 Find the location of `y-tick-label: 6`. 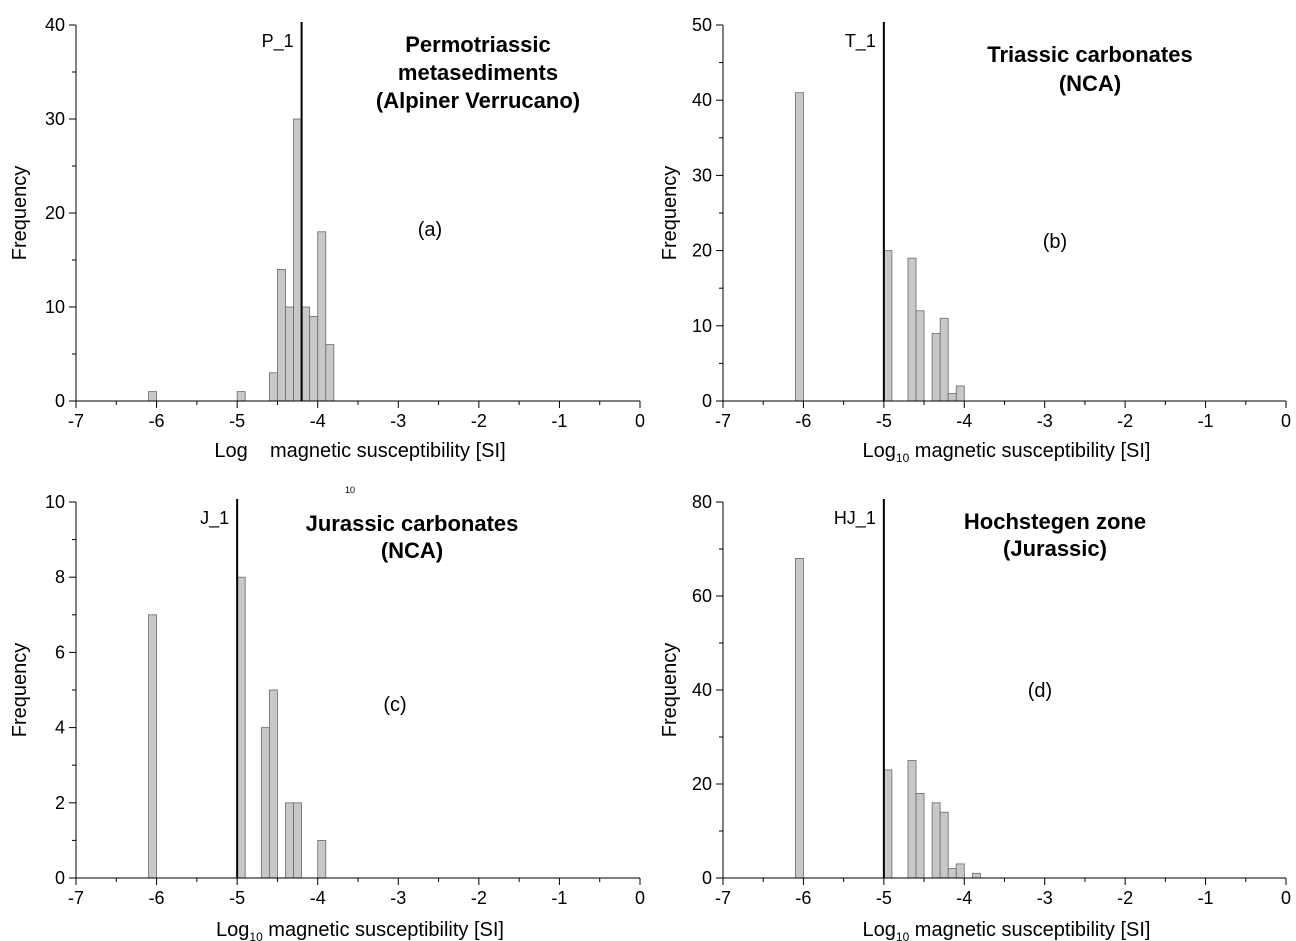

y-tick-label: 6 is located at coordinates (60, 652).